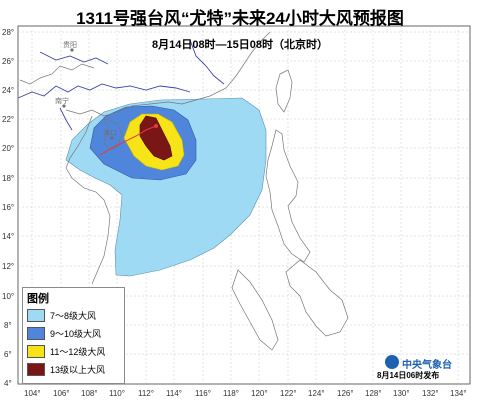 The image size is (480, 402). What do you see at coordinates (231, 393) in the screenshot?
I see `lon-label: 118°` at bounding box center [231, 393].